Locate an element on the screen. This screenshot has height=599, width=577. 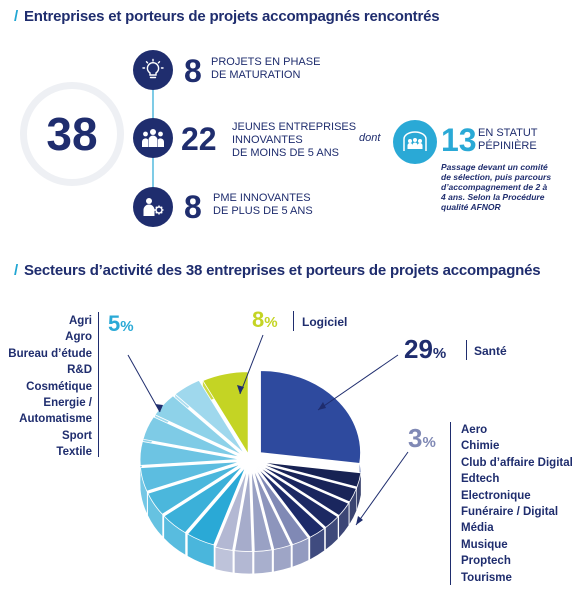
sector-label: Bureau d’étude is located at coordinates (50, 353).